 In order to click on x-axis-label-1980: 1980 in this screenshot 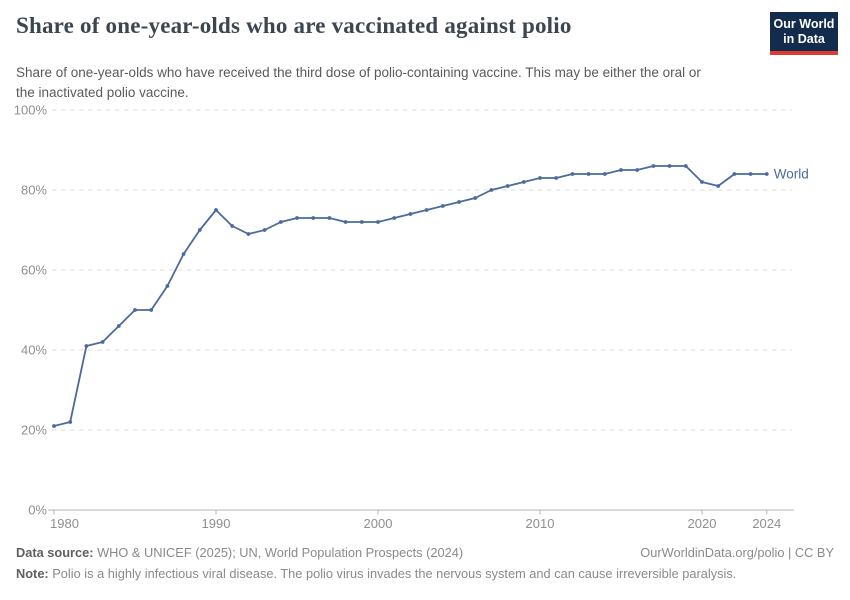, I will do `click(64, 523)`.